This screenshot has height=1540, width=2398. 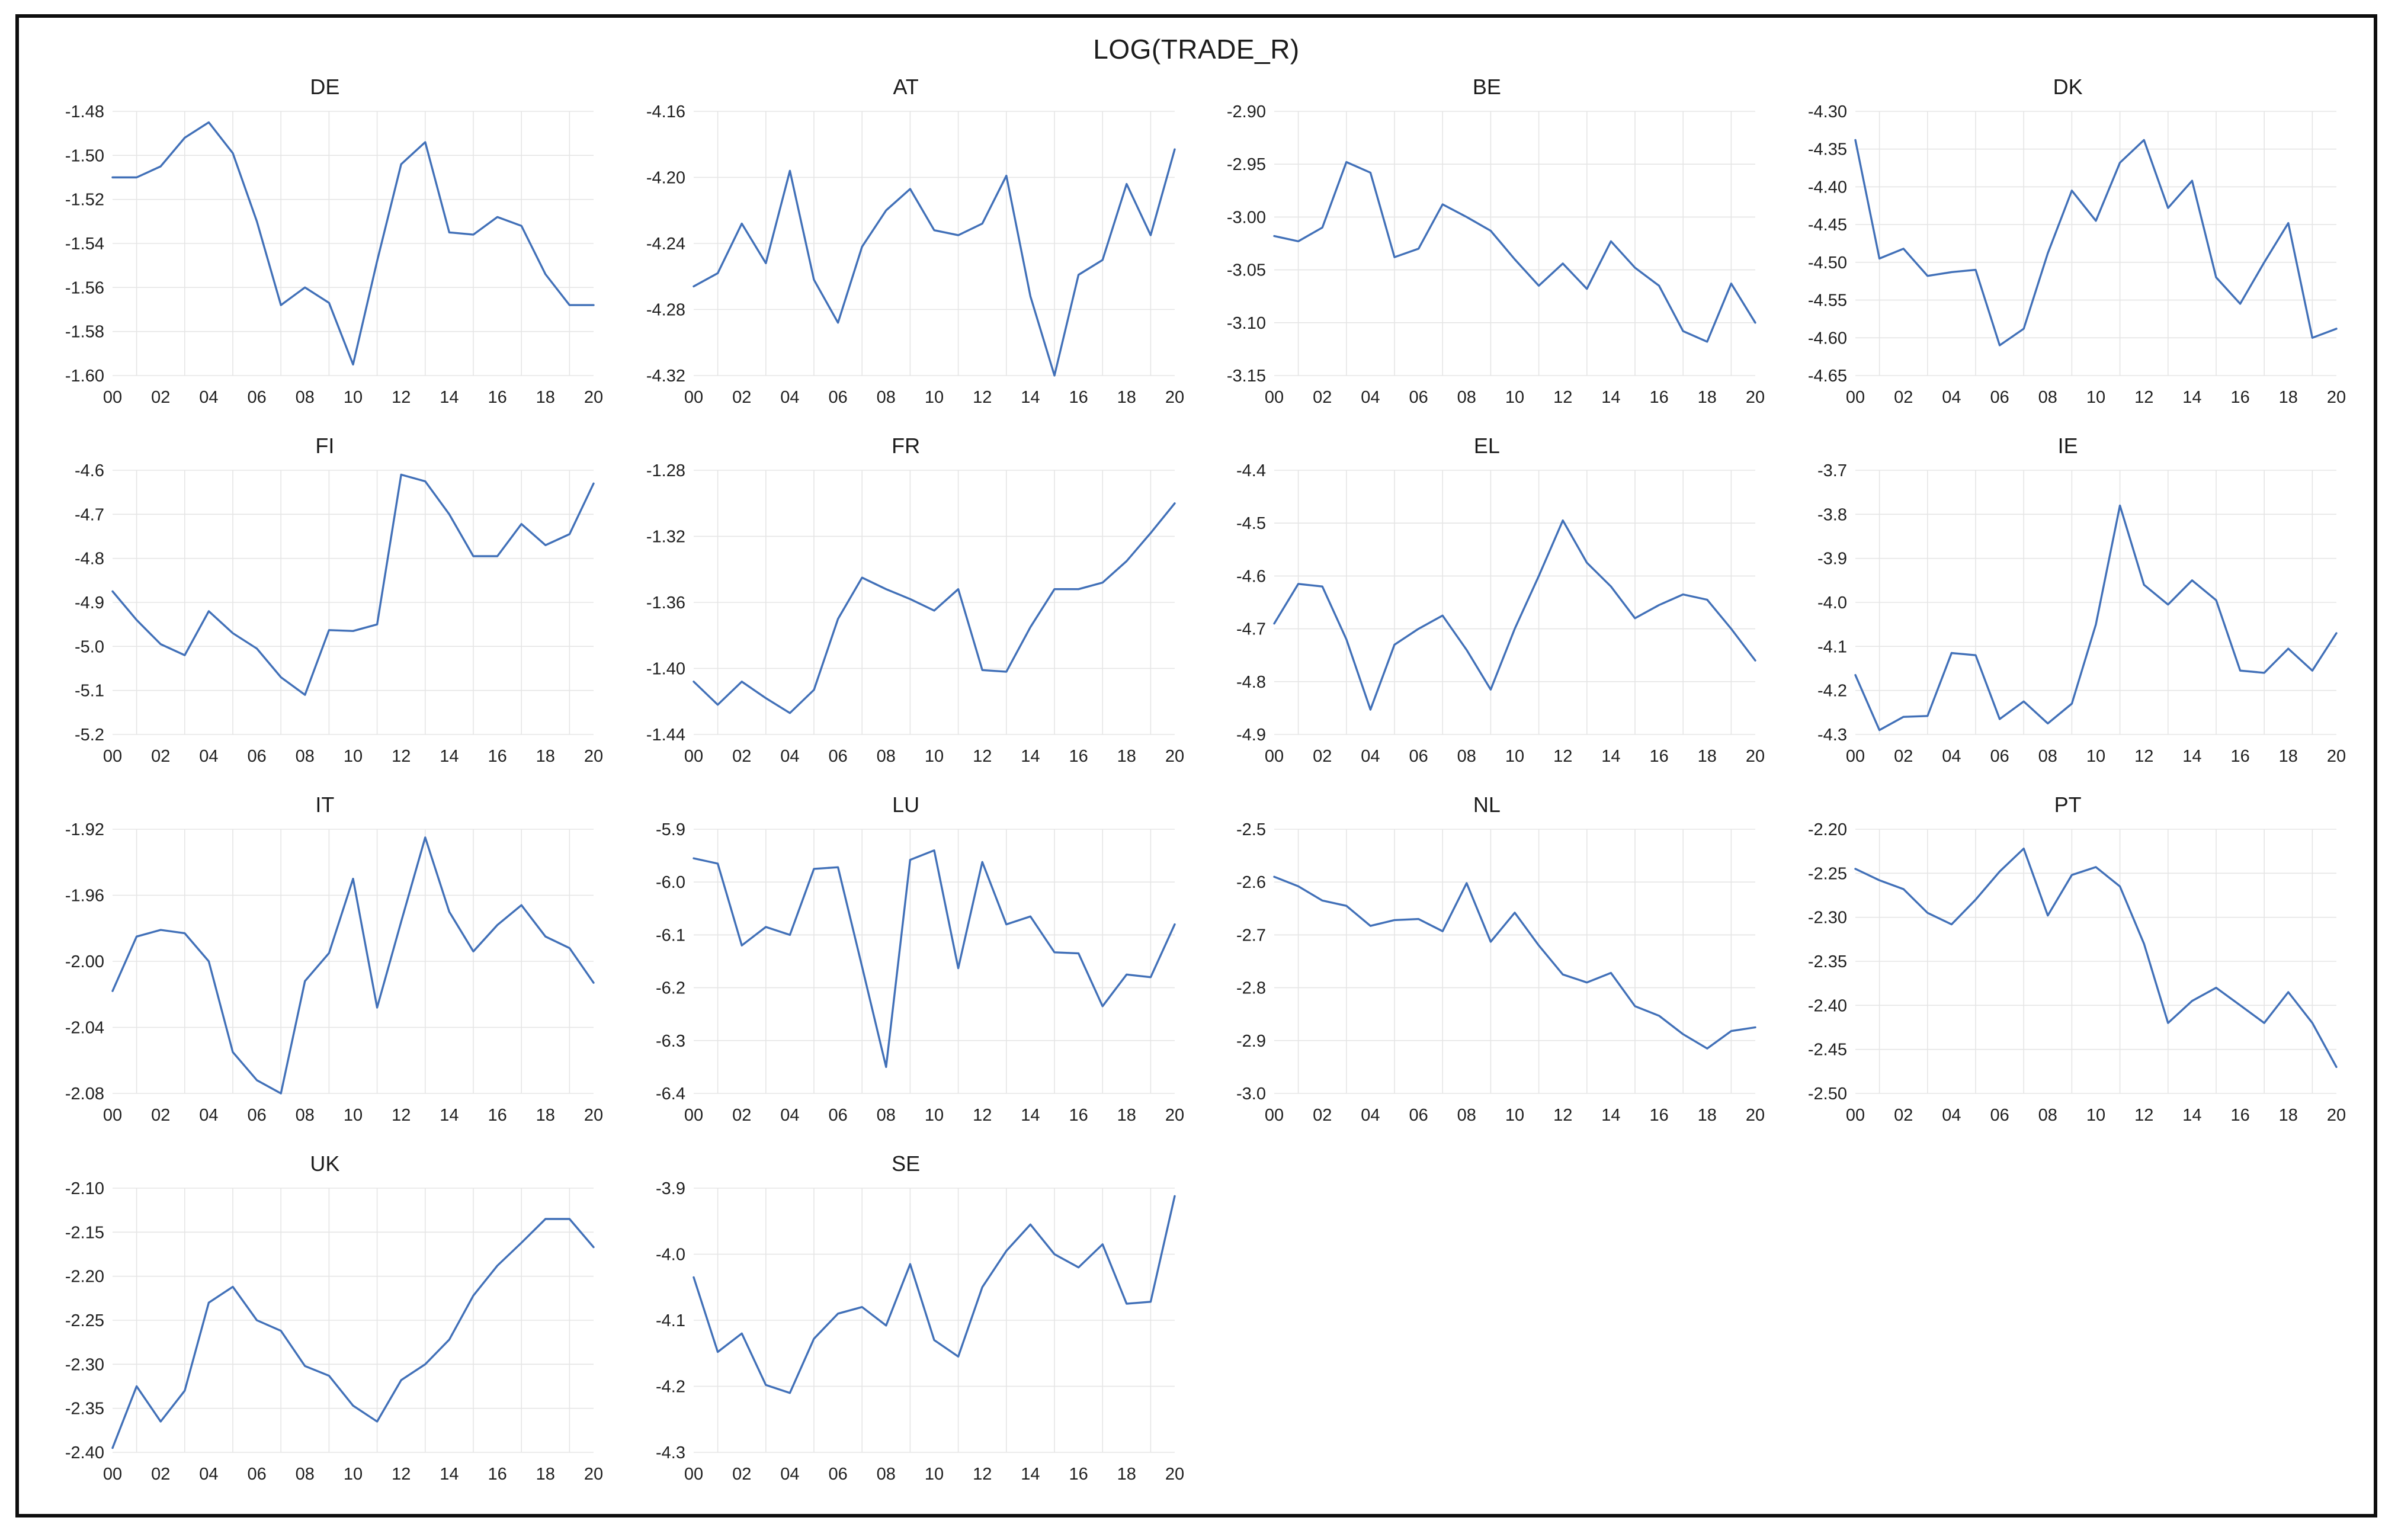 What do you see at coordinates (1515, 615) in the screenshot?
I see `series-line-el` at bounding box center [1515, 615].